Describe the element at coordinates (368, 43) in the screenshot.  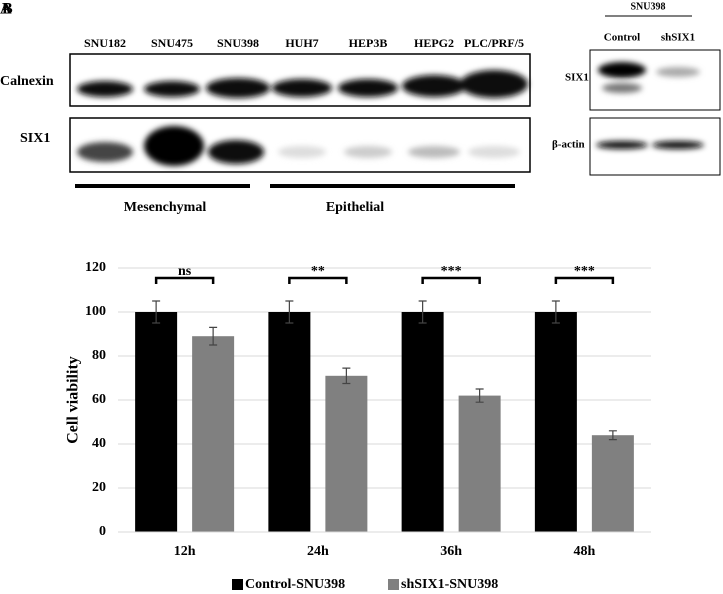
I see `lane-label: HEP3B` at that location.